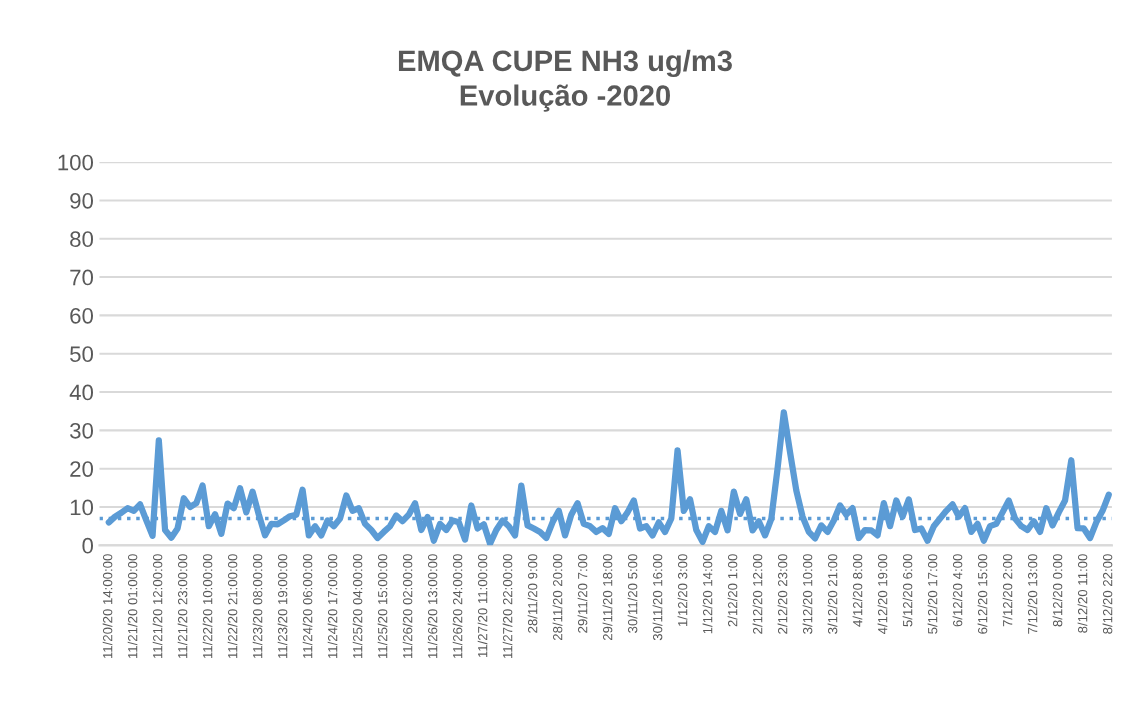 Image resolution: width=1130 pixels, height=711 pixels. What do you see at coordinates (382, 606) in the screenshot?
I see `x-tick-label: 11/25/20 15:00:00` at bounding box center [382, 606].